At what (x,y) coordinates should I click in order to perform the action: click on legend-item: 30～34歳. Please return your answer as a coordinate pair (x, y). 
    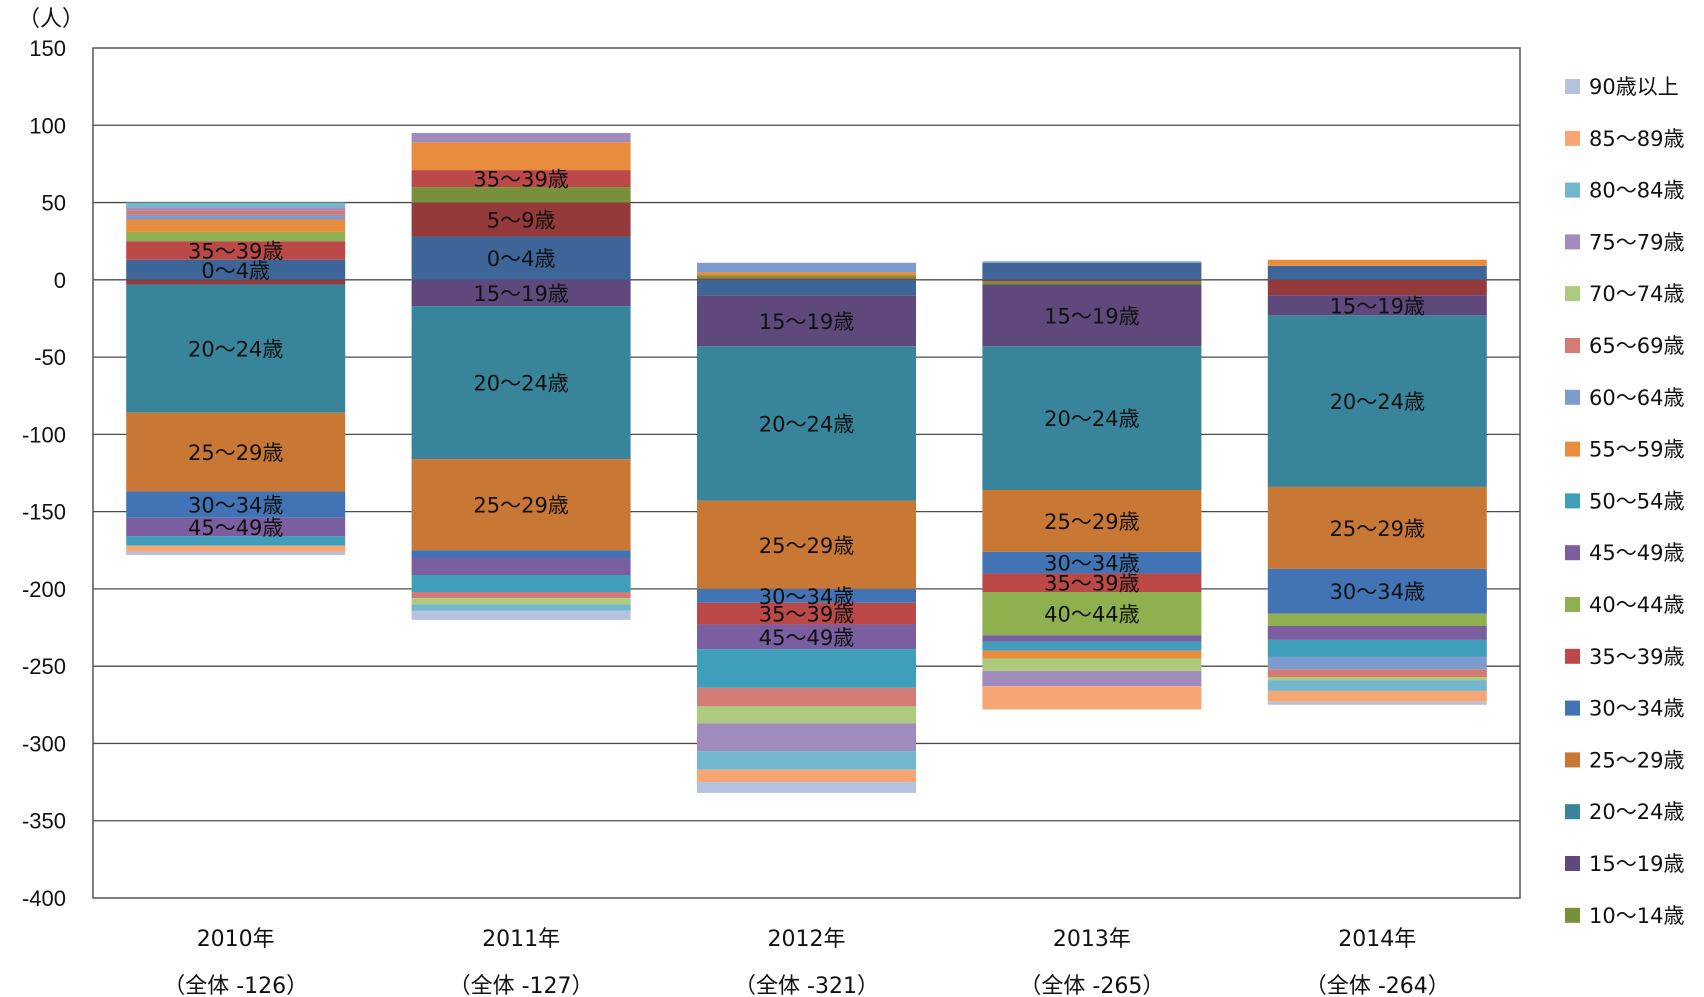
    Looking at the image, I should click on (1624, 709).